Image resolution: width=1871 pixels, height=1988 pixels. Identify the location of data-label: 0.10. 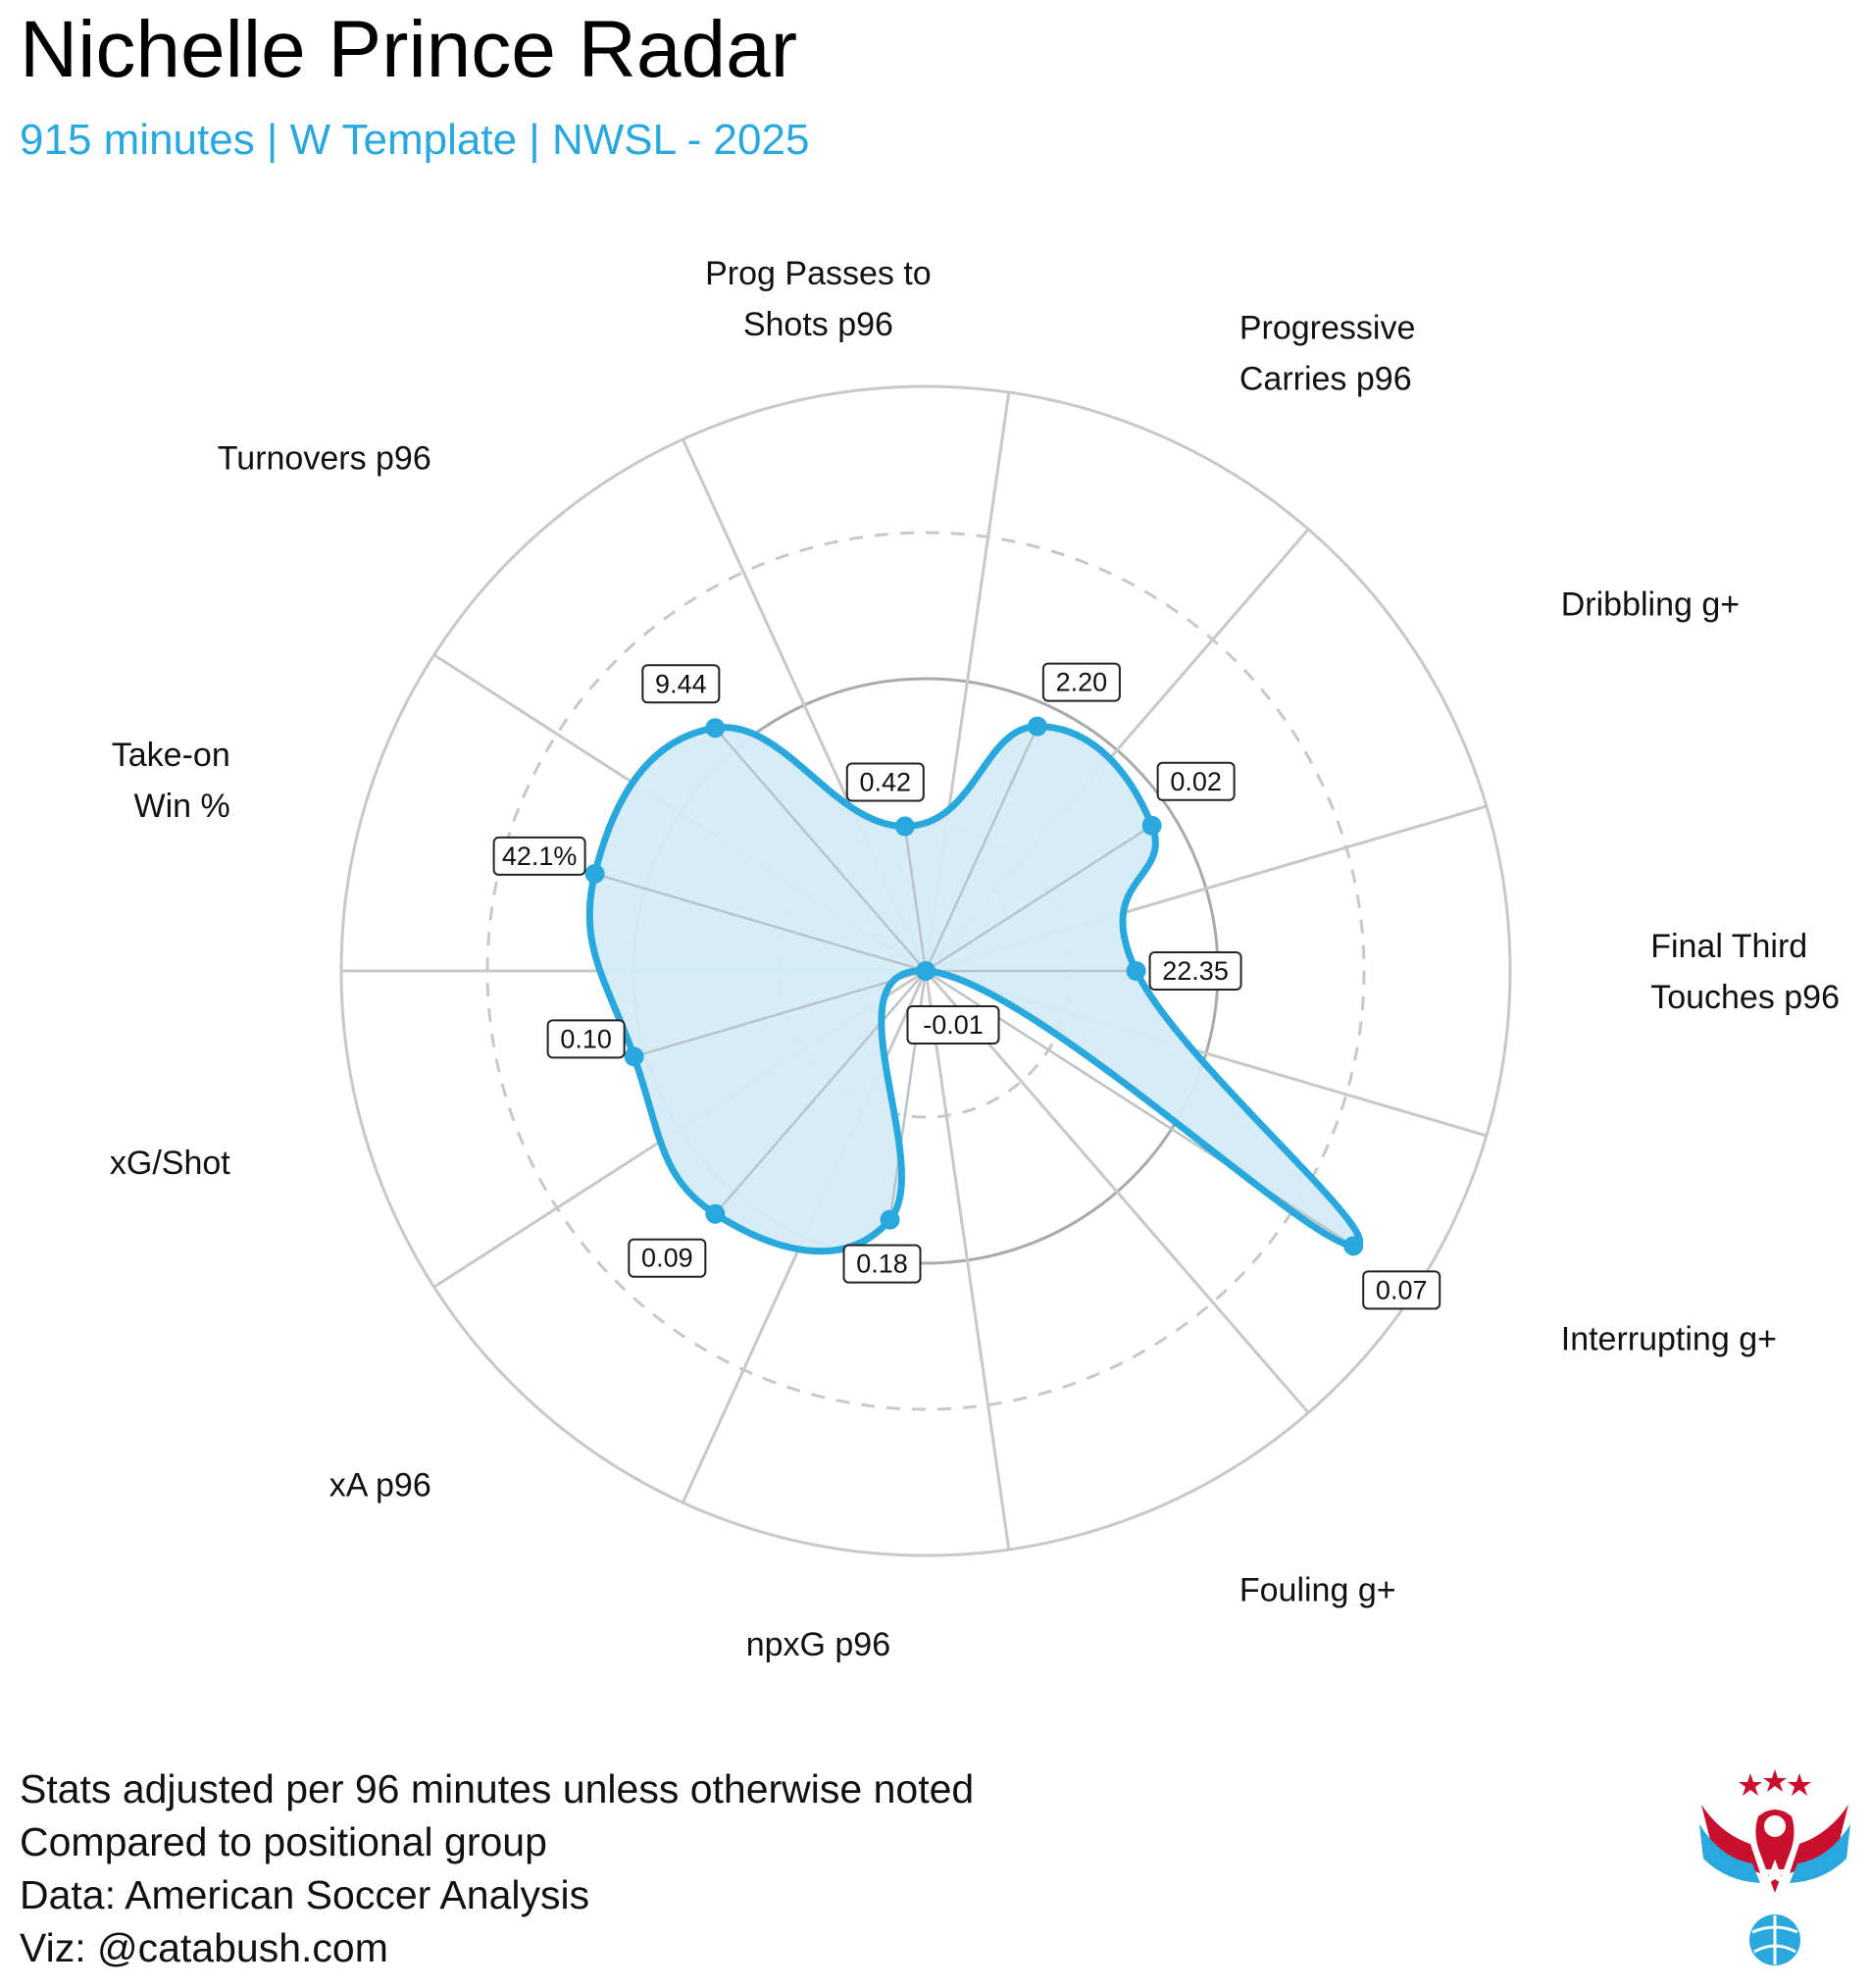
(586, 1038).